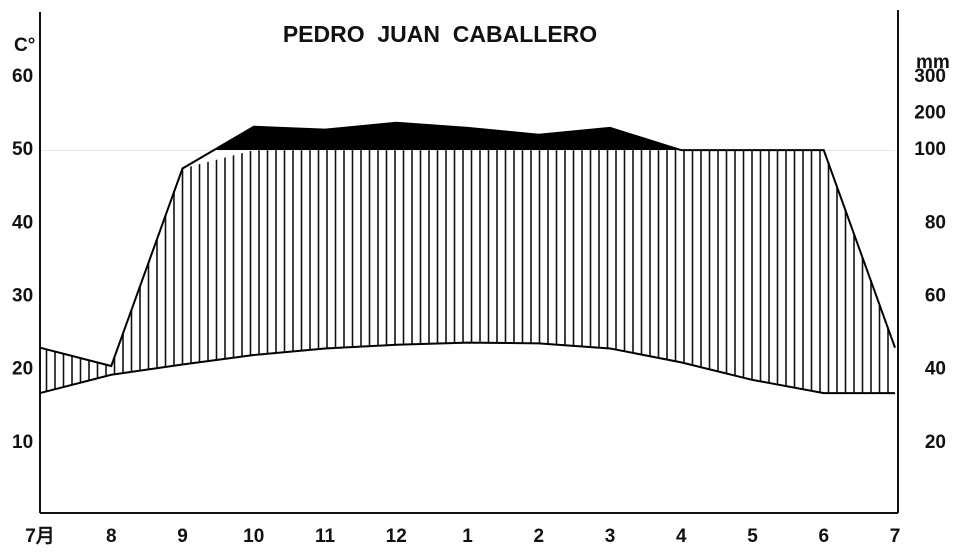  Describe the element at coordinates (930, 113) in the screenshot. I see `y2-tick-label: 200` at that location.